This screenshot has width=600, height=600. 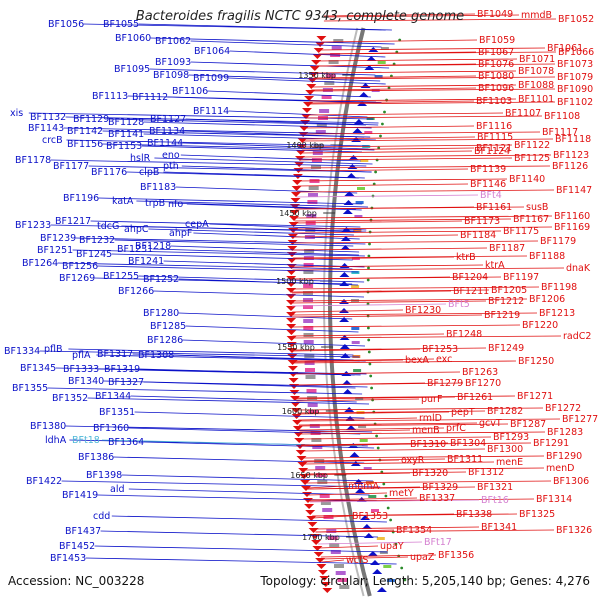 I want to click on forward-gene-label: pepT, so click(x=463, y=412).